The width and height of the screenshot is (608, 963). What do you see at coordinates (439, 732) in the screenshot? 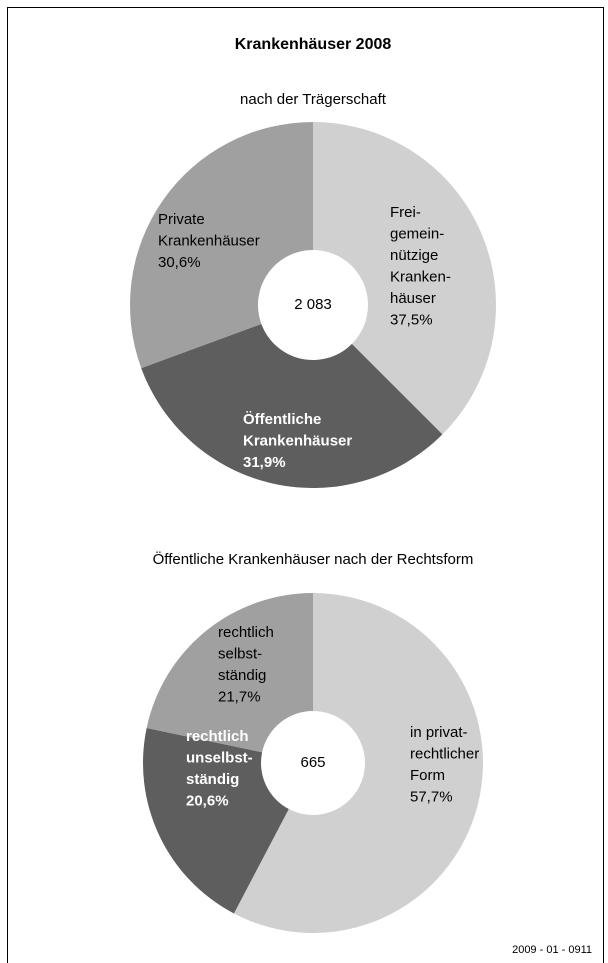
I see `slice-label: in privat-` at bounding box center [439, 732].